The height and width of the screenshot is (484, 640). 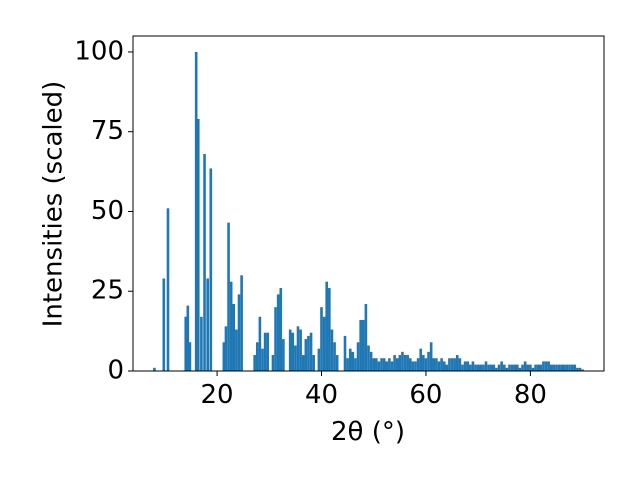 What do you see at coordinates (54, 204) in the screenshot?
I see `y-axis-label: Intensities (scaled)` at bounding box center [54, 204].